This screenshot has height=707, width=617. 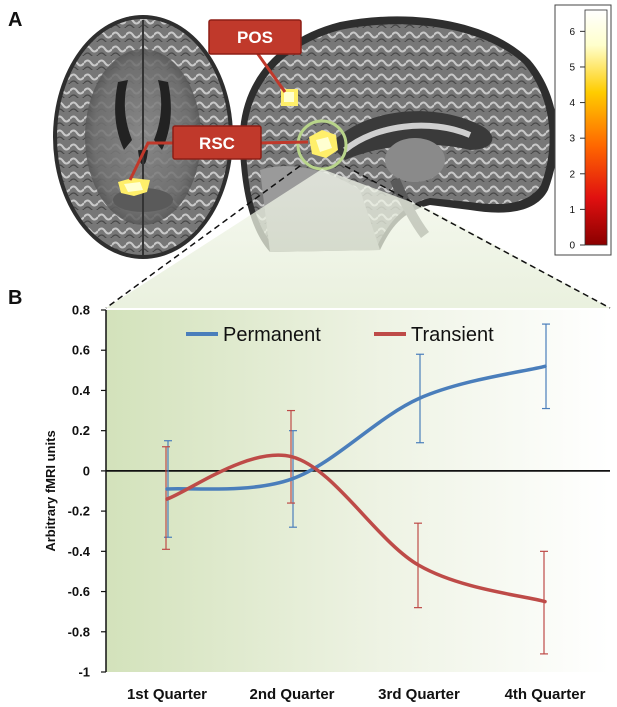 I want to click on zoom-line-right, so click(x=477, y=237).